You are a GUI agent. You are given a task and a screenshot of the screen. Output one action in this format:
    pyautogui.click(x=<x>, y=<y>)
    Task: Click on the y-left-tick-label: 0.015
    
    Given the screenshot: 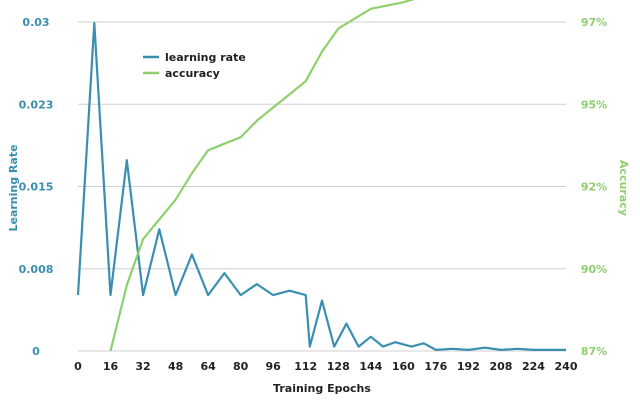 What is the action you would take?
    pyautogui.click(x=36, y=187)
    